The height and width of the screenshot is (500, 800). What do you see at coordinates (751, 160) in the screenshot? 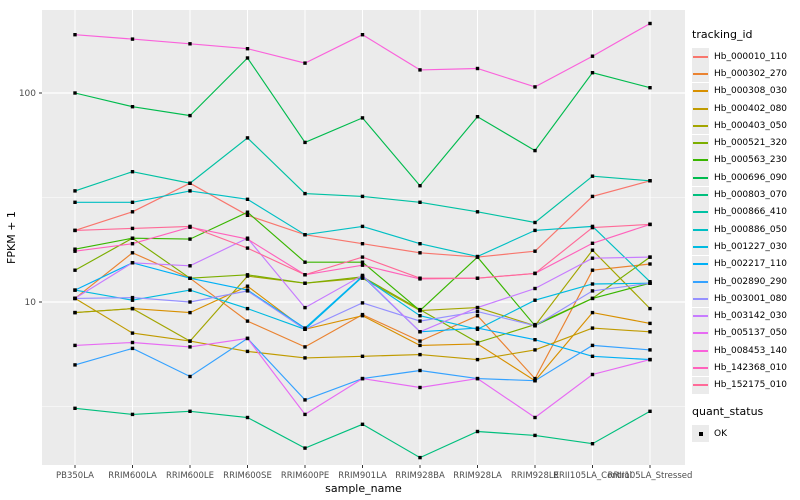
I see `legend-item-label: Hb_000563_230` at bounding box center [751, 160].